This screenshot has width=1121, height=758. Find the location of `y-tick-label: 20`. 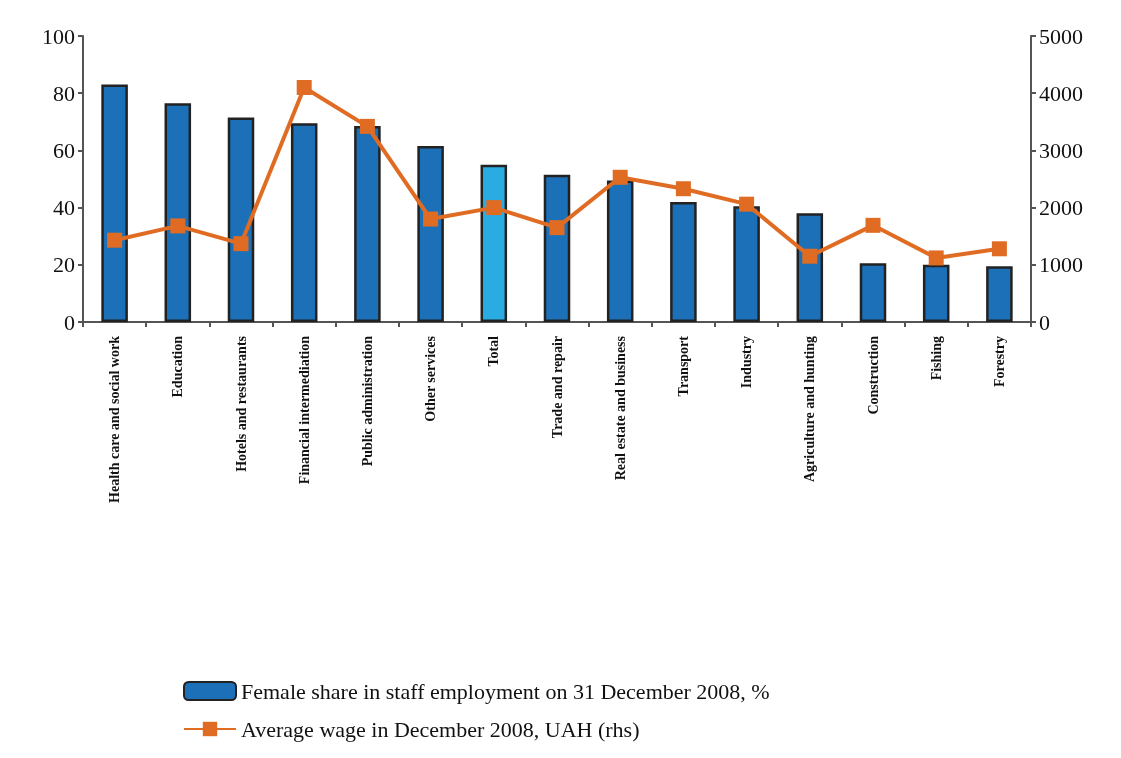

y-tick-label: 20 is located at coordinates (64, 265).